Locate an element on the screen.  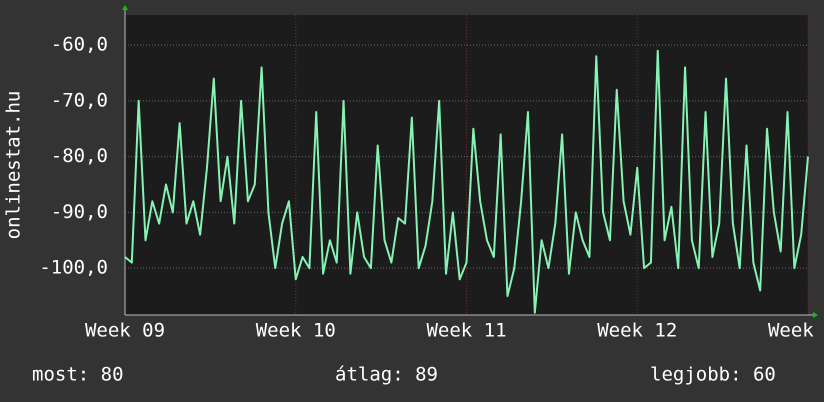
footer-stat: most: 80 is located at coordinates (78, 375).